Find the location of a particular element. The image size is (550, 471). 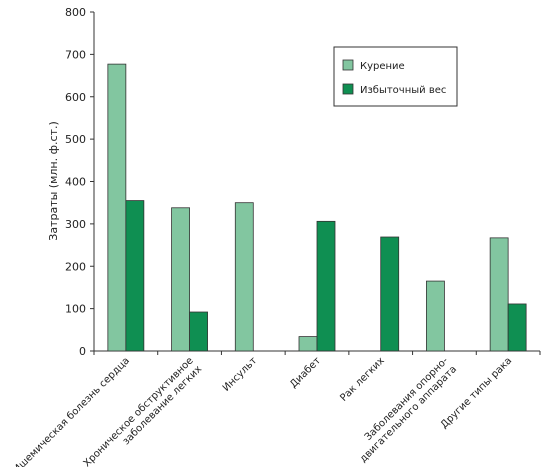

legend-box is located at coordinates (395, 76).